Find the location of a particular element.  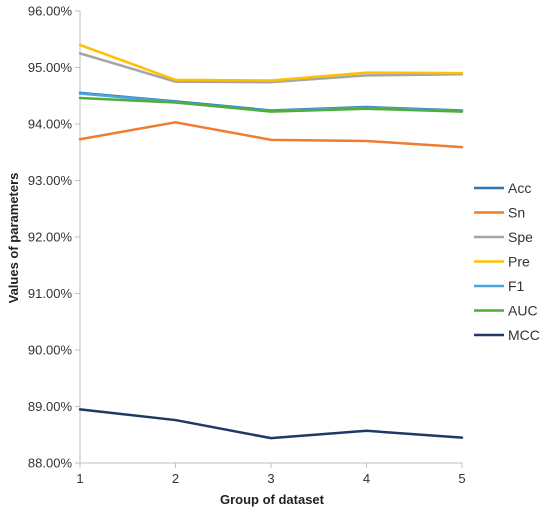

series-line-mcc is located at coordinates (271, 424).